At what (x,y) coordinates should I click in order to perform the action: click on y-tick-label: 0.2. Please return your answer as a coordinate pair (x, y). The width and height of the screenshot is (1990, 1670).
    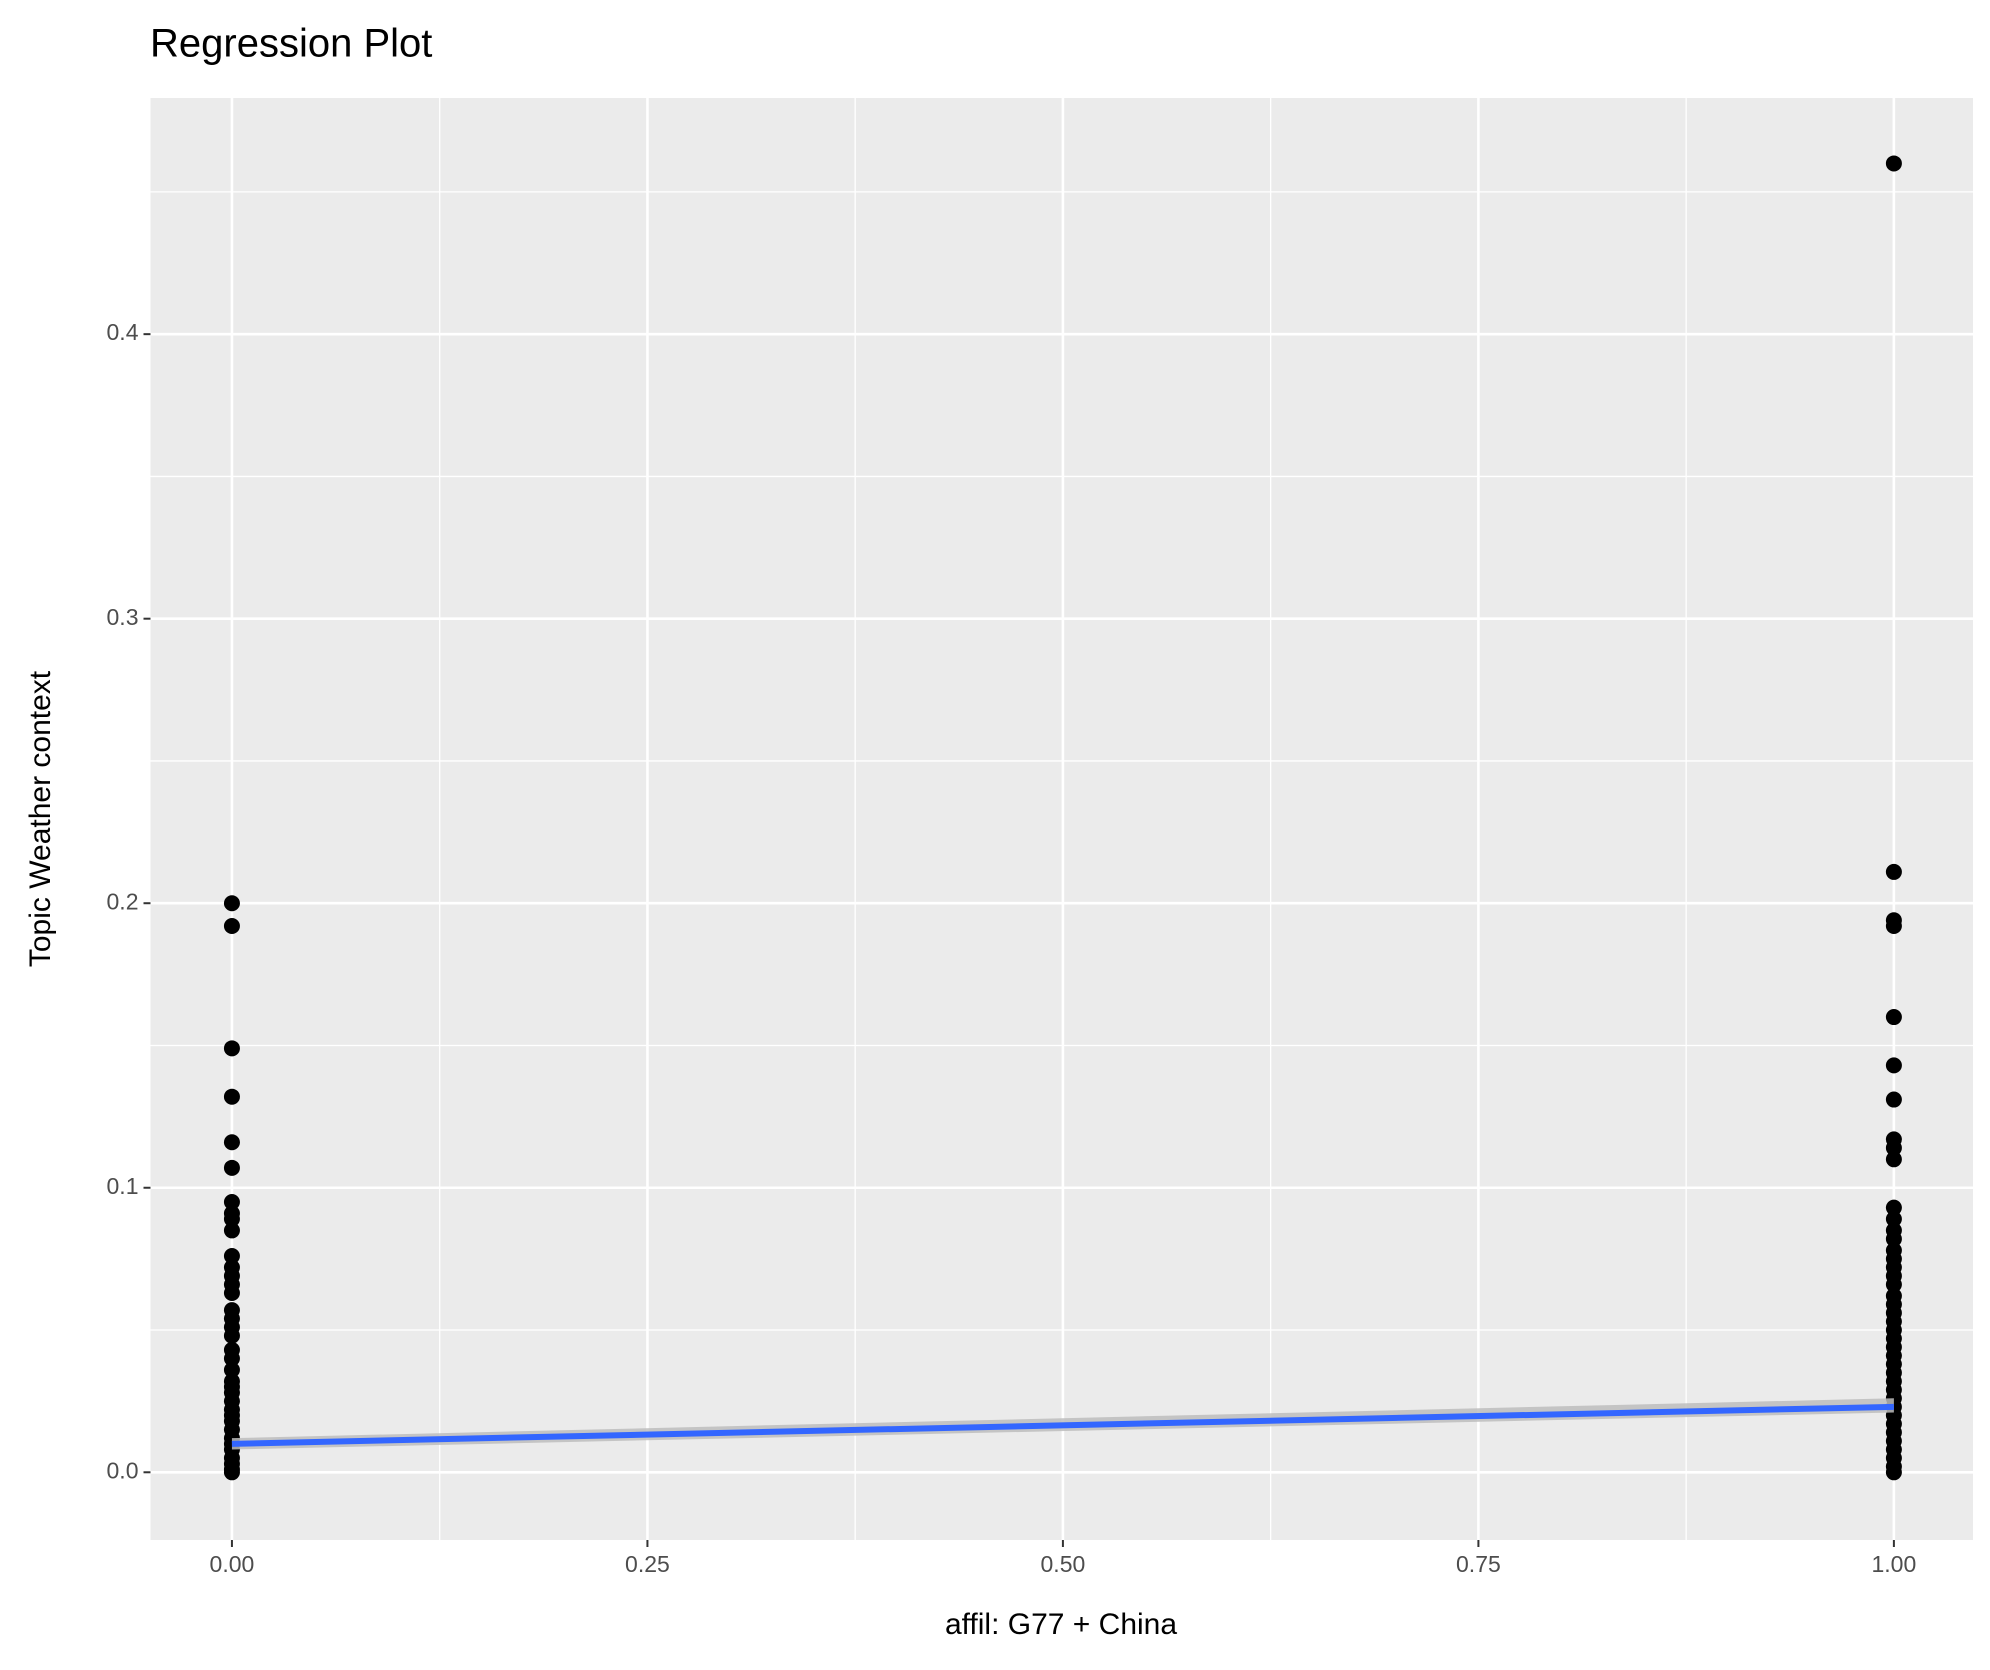
    Looking at the image, I should click on (123, 901).